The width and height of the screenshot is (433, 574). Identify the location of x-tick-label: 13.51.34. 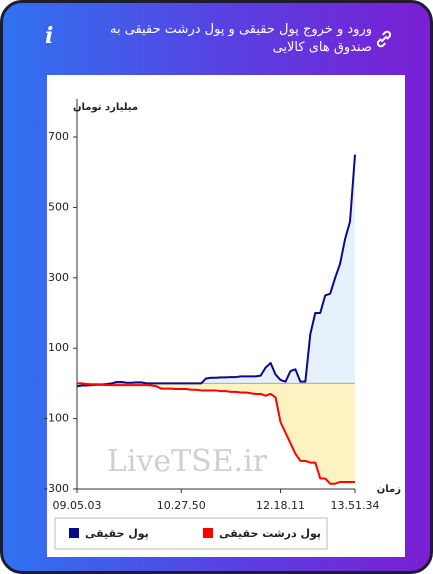
(355, 505).